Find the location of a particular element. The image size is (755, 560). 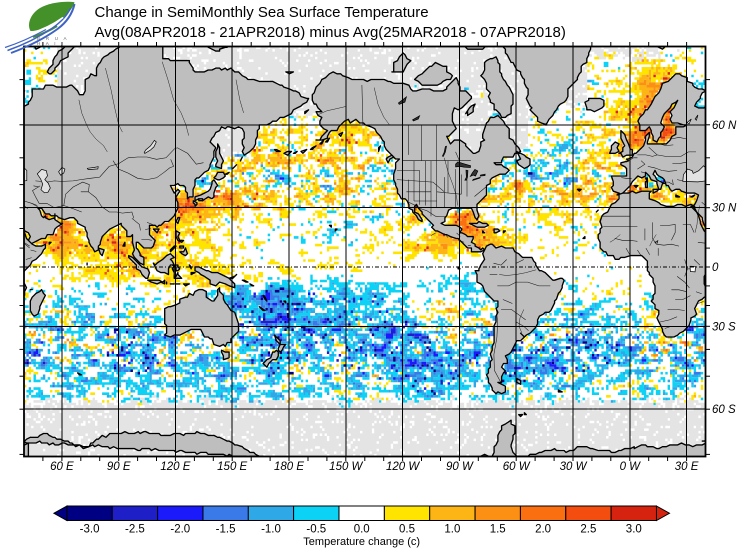

svg-text: 1.0 is located at coordinates (452, 530).